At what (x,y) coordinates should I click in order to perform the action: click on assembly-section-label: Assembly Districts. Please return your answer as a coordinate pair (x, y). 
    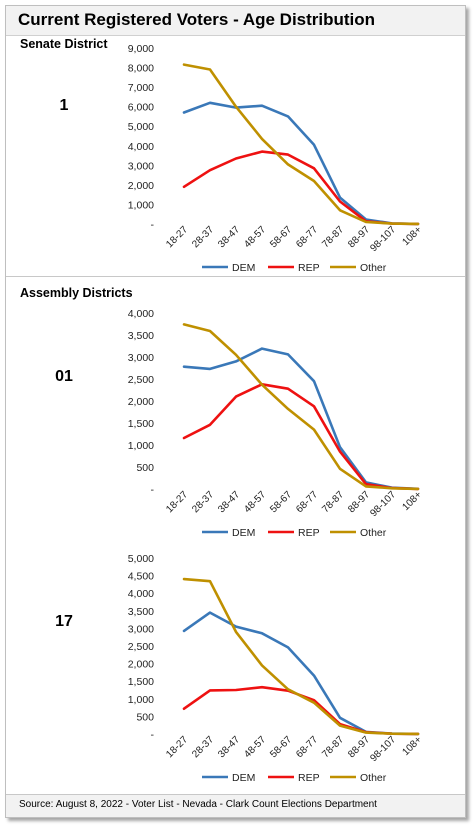
    Looking at the image, I should click on (76, 293).